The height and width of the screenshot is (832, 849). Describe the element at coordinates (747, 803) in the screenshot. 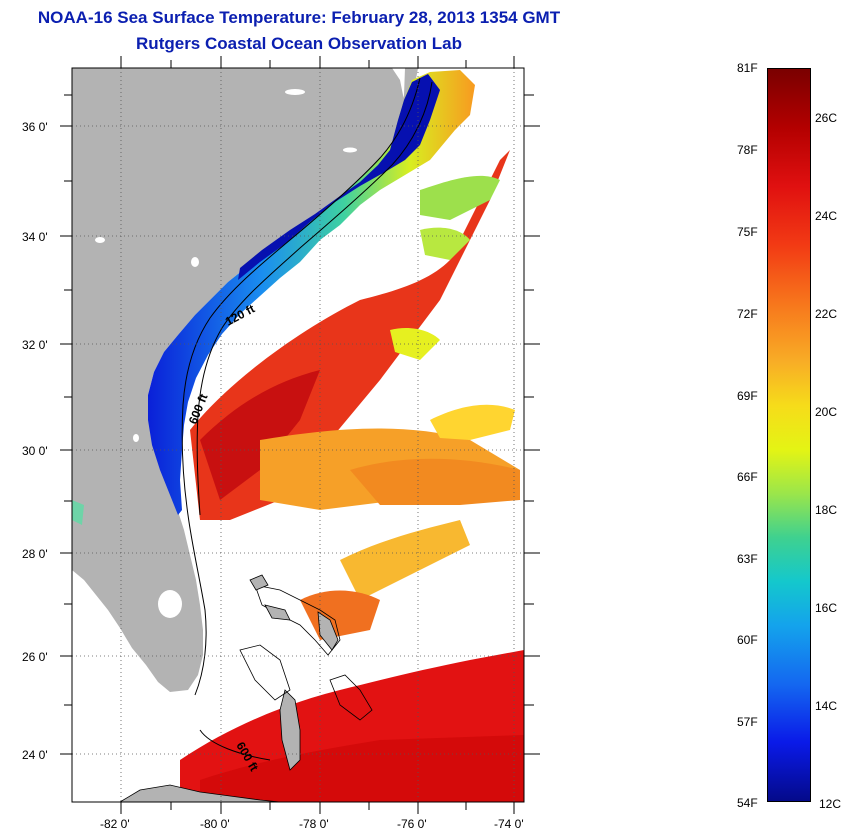

I see `colorbar-label-54f: 54F` at that location.